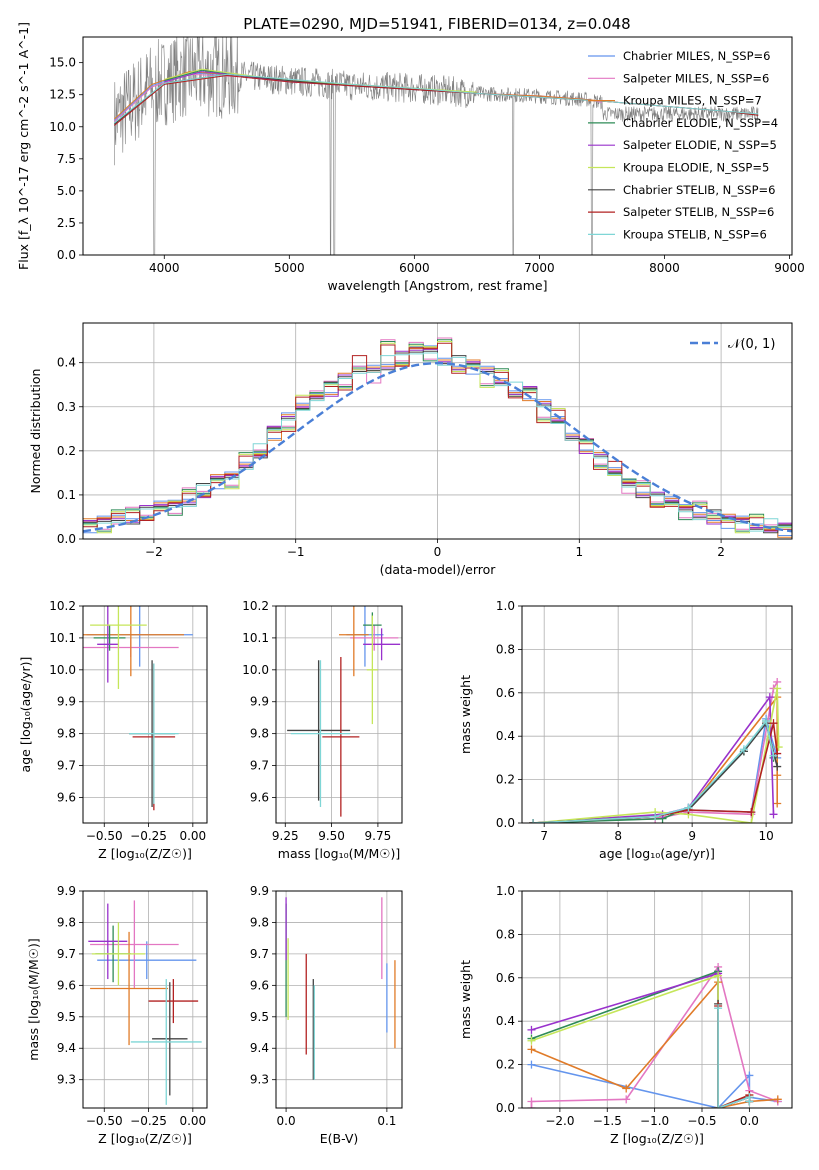 Image resolution: width=819 pixels, height=1170 pixels. What do you see at coordinates (765, 836) in the screenshot?
I see `x-tick-label: 10` at bounding box center [765, 836].